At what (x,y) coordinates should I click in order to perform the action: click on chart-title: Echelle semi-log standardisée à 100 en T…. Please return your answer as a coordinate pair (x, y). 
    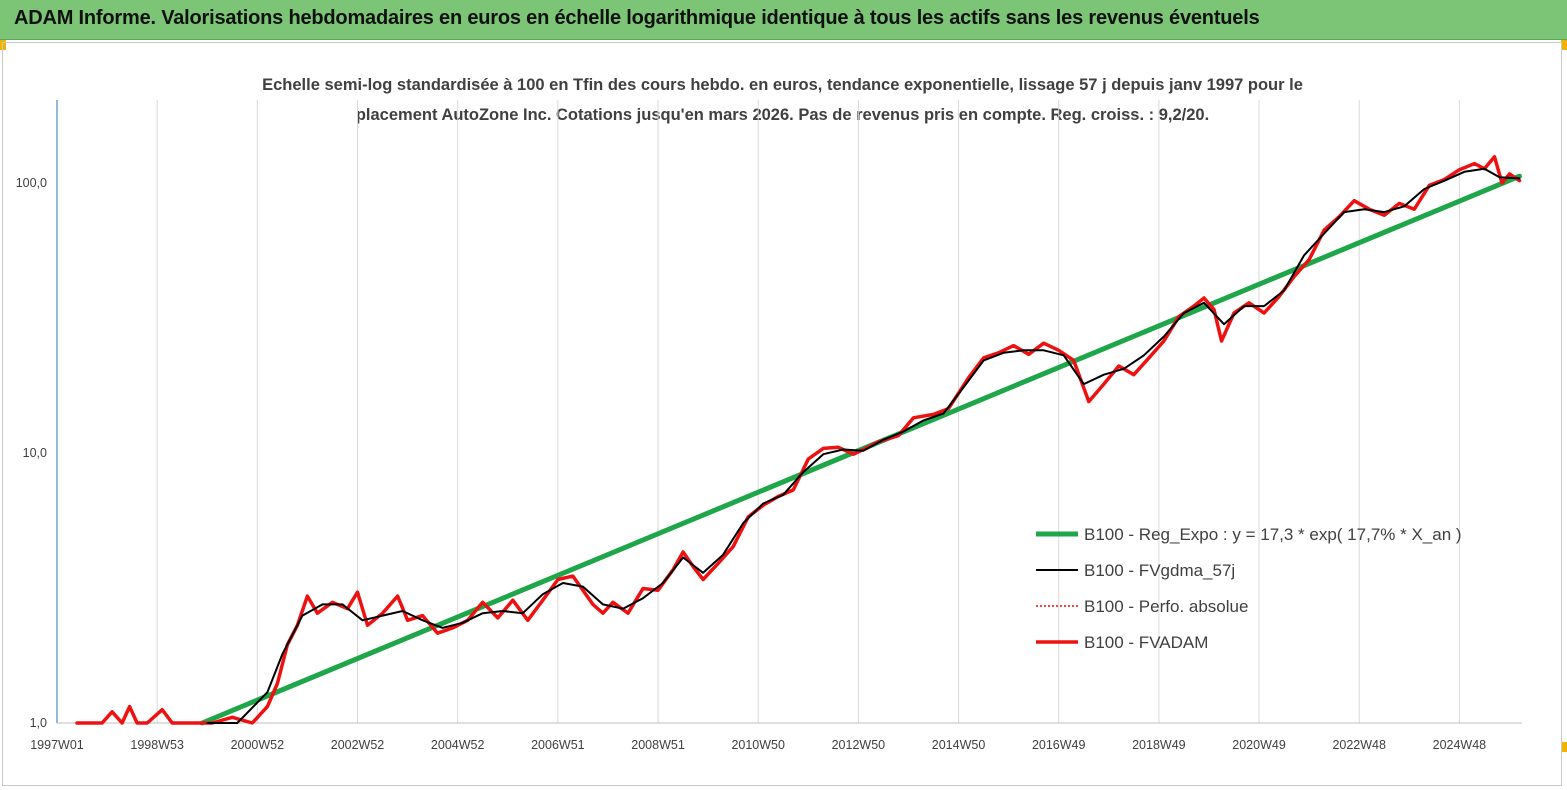
    Looking at the image, I should click on (782, 100).